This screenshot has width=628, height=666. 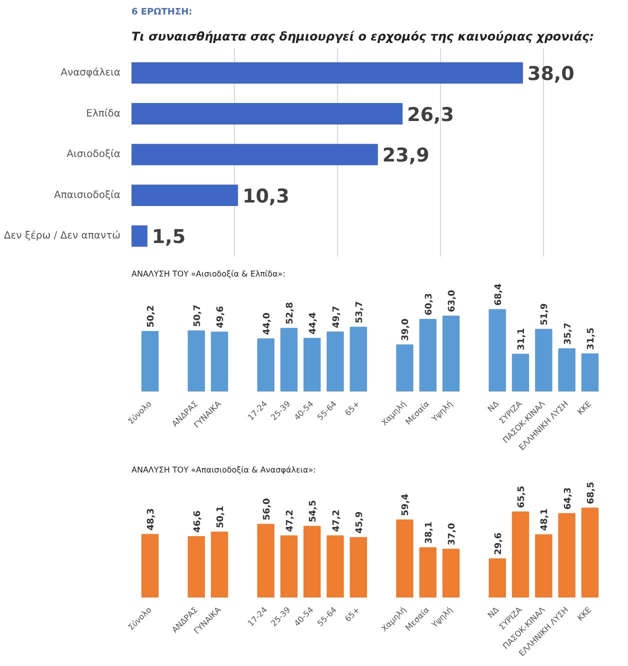 What do you see at coordinates (453, 534) in the screenshot?
I see `data-label: 37,0` at bounding box center [453, 534].